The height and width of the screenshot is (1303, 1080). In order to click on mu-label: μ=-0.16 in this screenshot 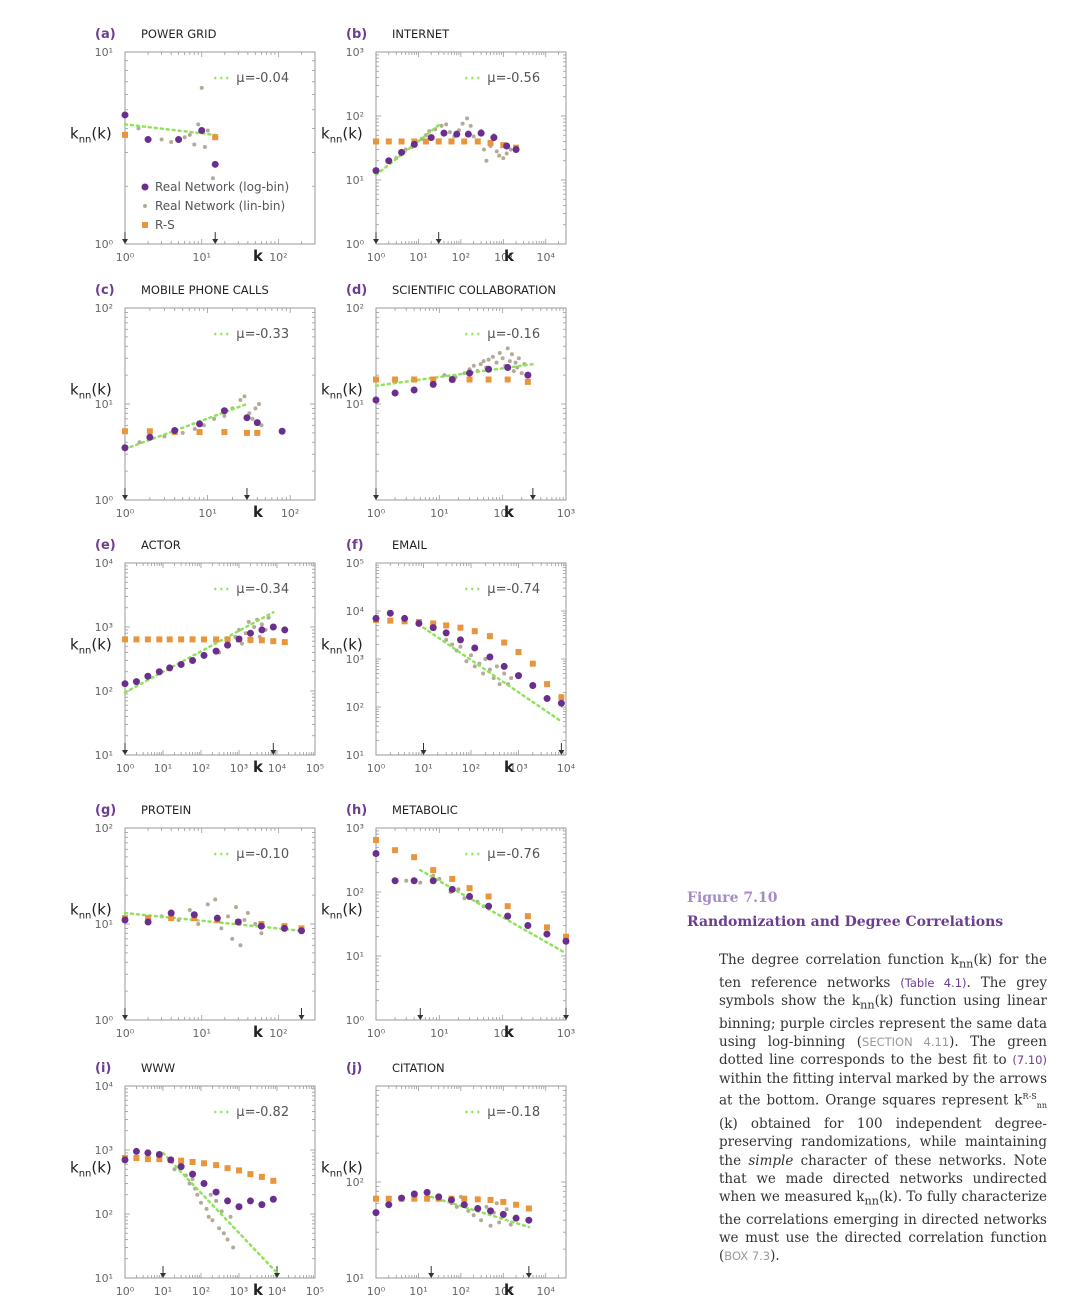, I will do `click(513, 334)`.